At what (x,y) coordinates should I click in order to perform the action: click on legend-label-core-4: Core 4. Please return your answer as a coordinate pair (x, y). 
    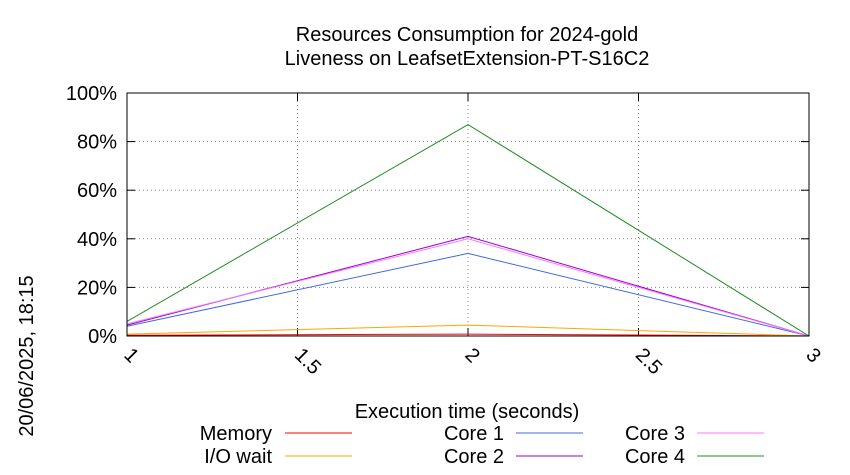
    Looking at the image, I should click on (655, 457).